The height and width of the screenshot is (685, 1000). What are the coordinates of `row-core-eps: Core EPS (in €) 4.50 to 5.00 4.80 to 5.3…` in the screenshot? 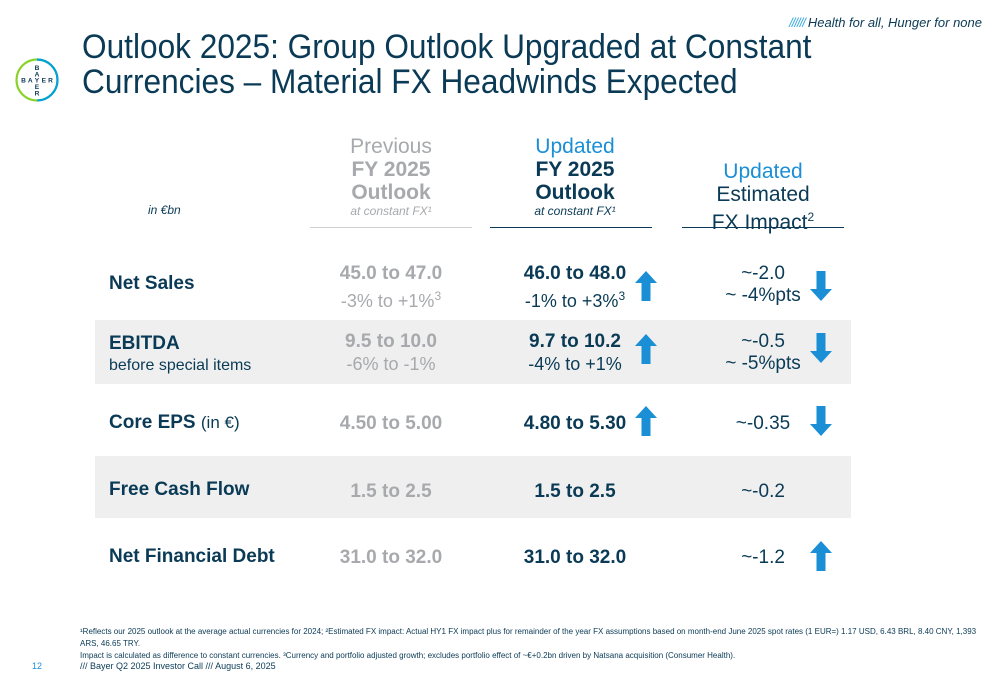 It's located at (473, 422).